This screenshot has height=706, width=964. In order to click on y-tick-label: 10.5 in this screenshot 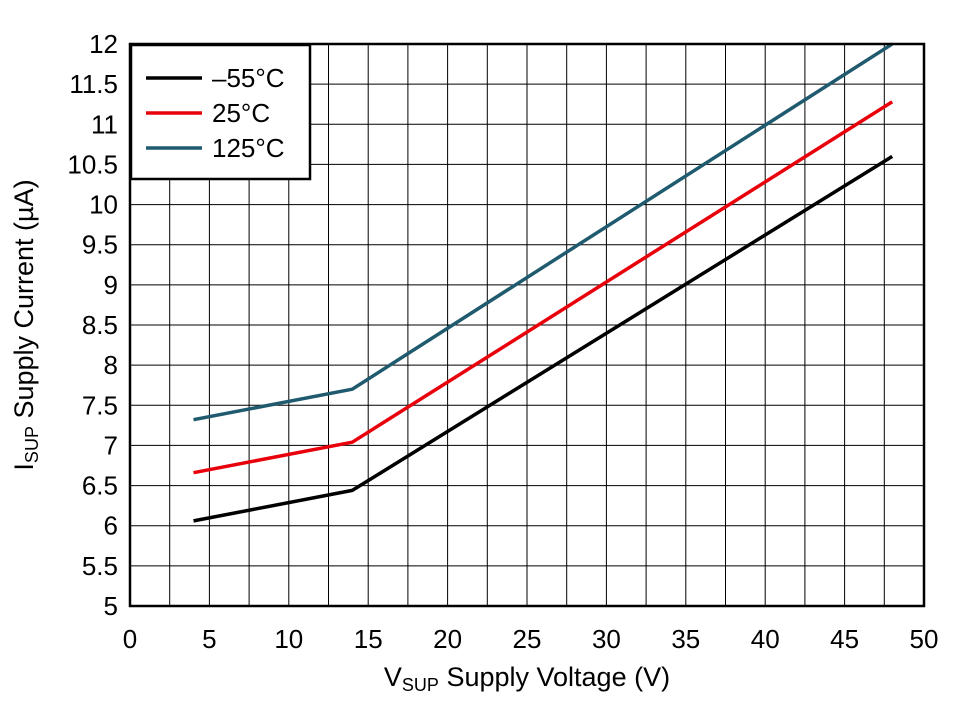, I will do `click(92, 164)`.